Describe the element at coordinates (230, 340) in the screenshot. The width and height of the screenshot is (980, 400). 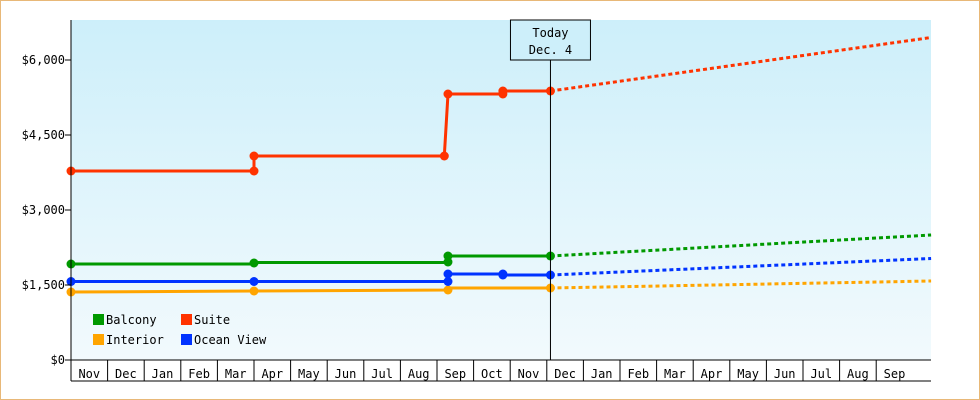
I see `legend-label-ocean-view: Ocean View` at that location.